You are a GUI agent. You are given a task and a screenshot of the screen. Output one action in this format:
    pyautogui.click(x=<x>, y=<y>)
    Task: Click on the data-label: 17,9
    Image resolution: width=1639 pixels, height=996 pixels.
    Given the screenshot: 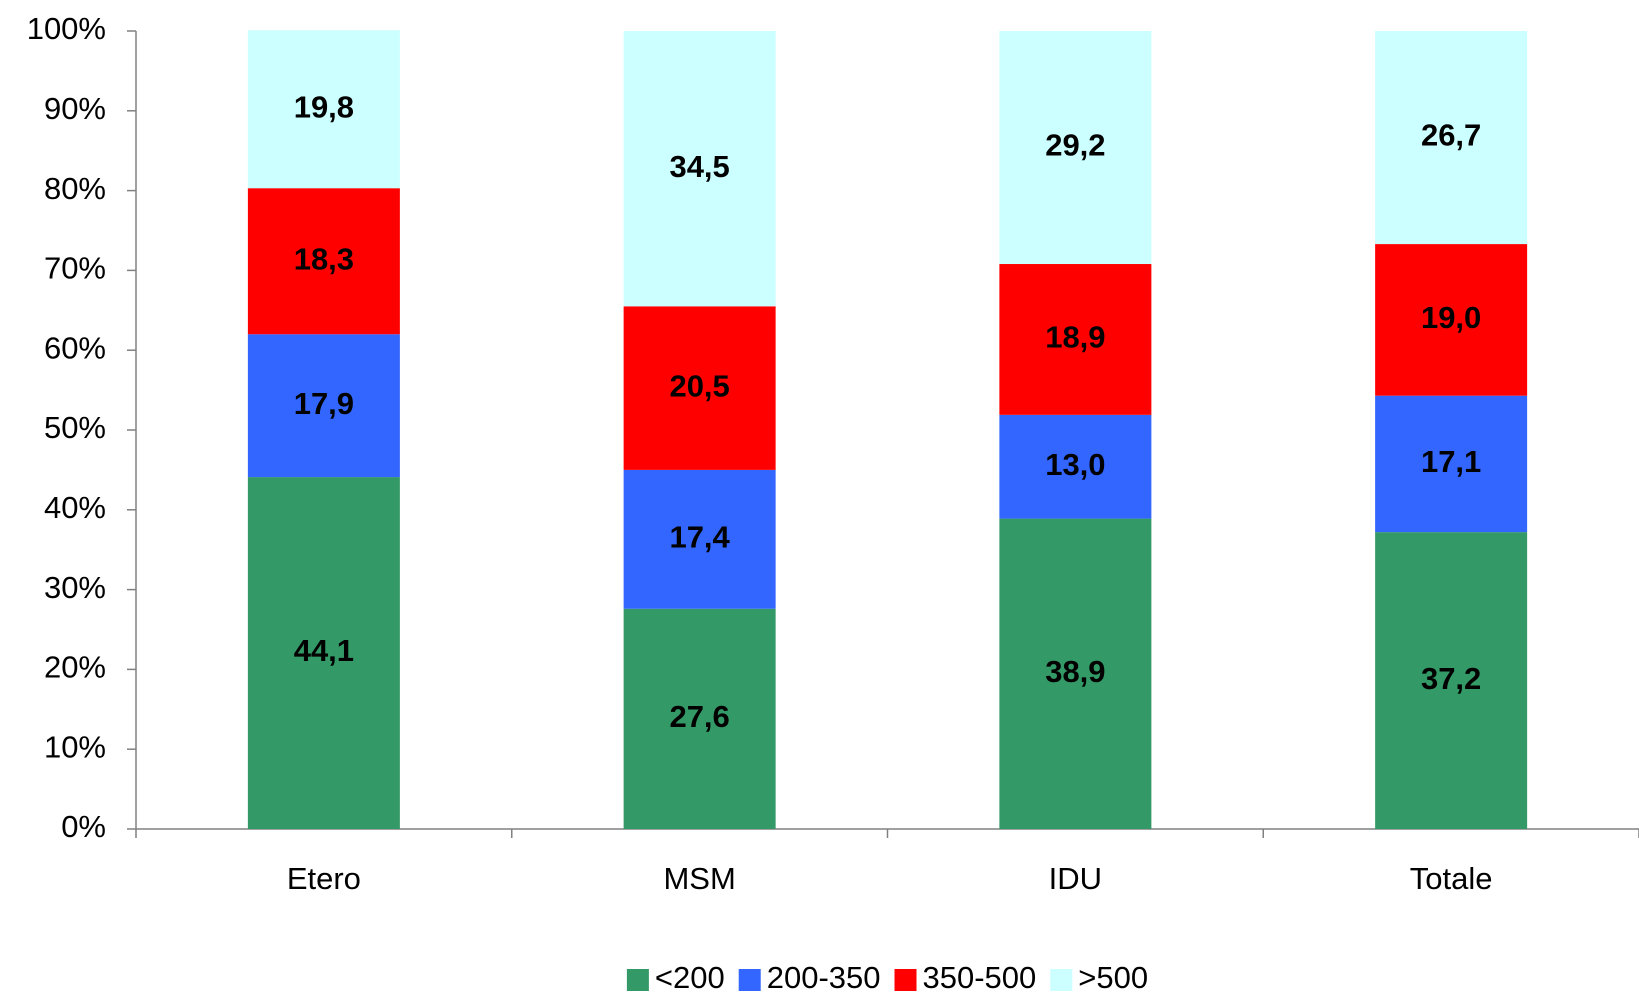 What is the action you would take?
    pyautogui.click(x=324, y=403)
    